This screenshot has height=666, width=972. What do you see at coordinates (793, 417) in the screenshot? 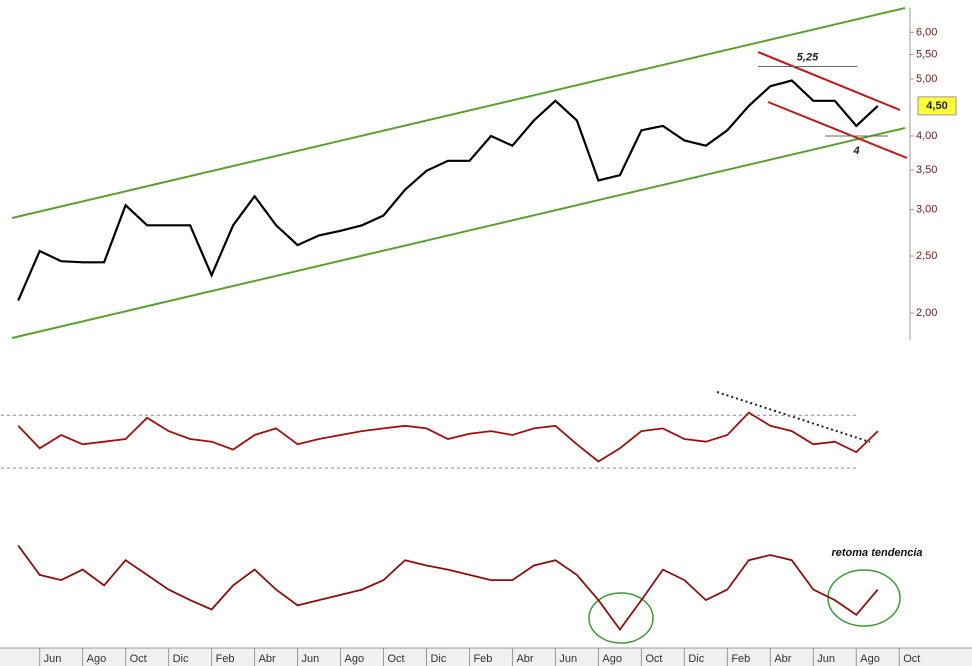
I see `rsi-trendline` at bounding box center [793, 417].